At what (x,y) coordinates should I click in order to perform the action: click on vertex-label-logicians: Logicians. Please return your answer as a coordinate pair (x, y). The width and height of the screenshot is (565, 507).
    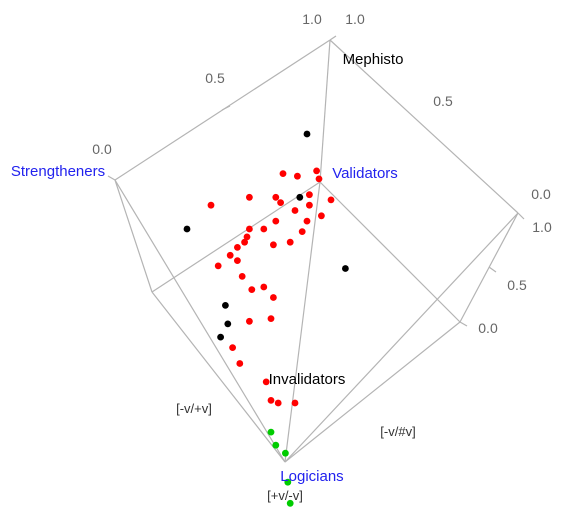
    Looking at the image, I should click on (311, 476).